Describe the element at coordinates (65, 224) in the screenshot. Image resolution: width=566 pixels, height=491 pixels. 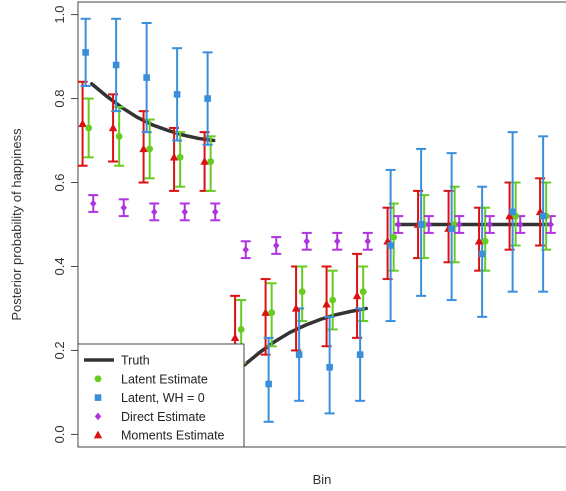
I see `y-axis: 0.0 0.2 0.4 0.6 0.8 1.0` at that location.